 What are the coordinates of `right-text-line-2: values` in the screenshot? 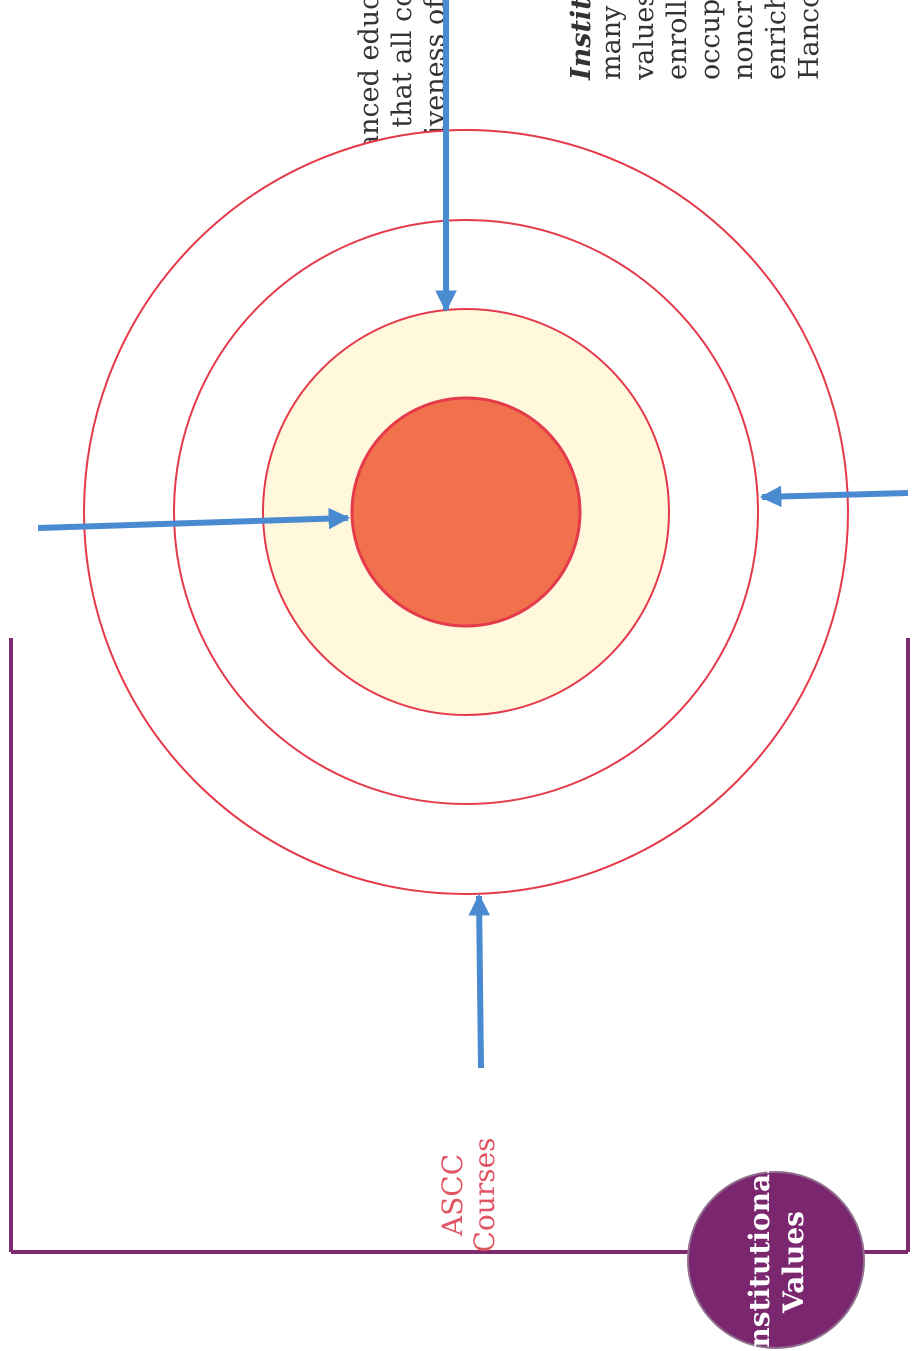 It's located at (644, 40).